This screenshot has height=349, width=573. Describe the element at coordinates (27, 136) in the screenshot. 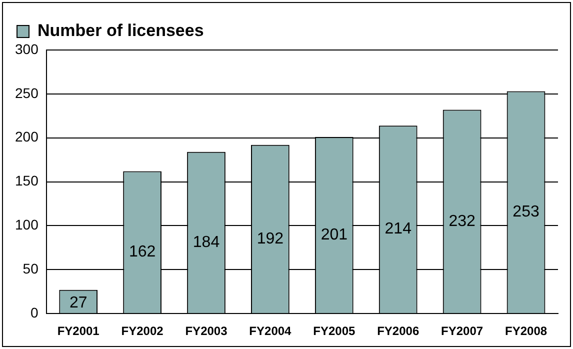

I see `y-tick-label: 200` at that location.